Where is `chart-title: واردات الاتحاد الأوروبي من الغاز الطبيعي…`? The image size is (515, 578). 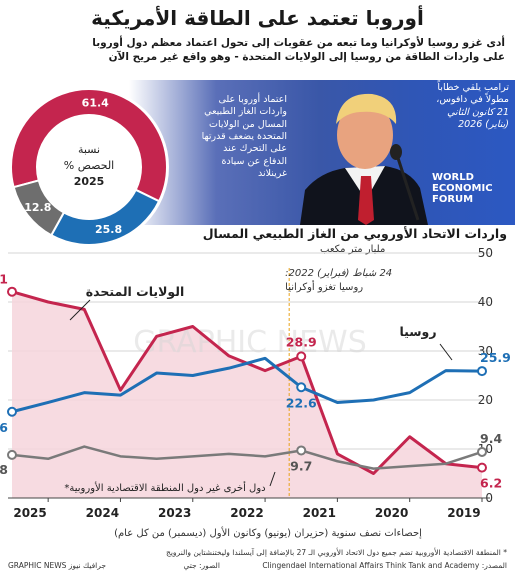
chart-title: واردات الاتحاد الأوروبي من الغاز الطبيعي… is located at coordinates (354, 233).